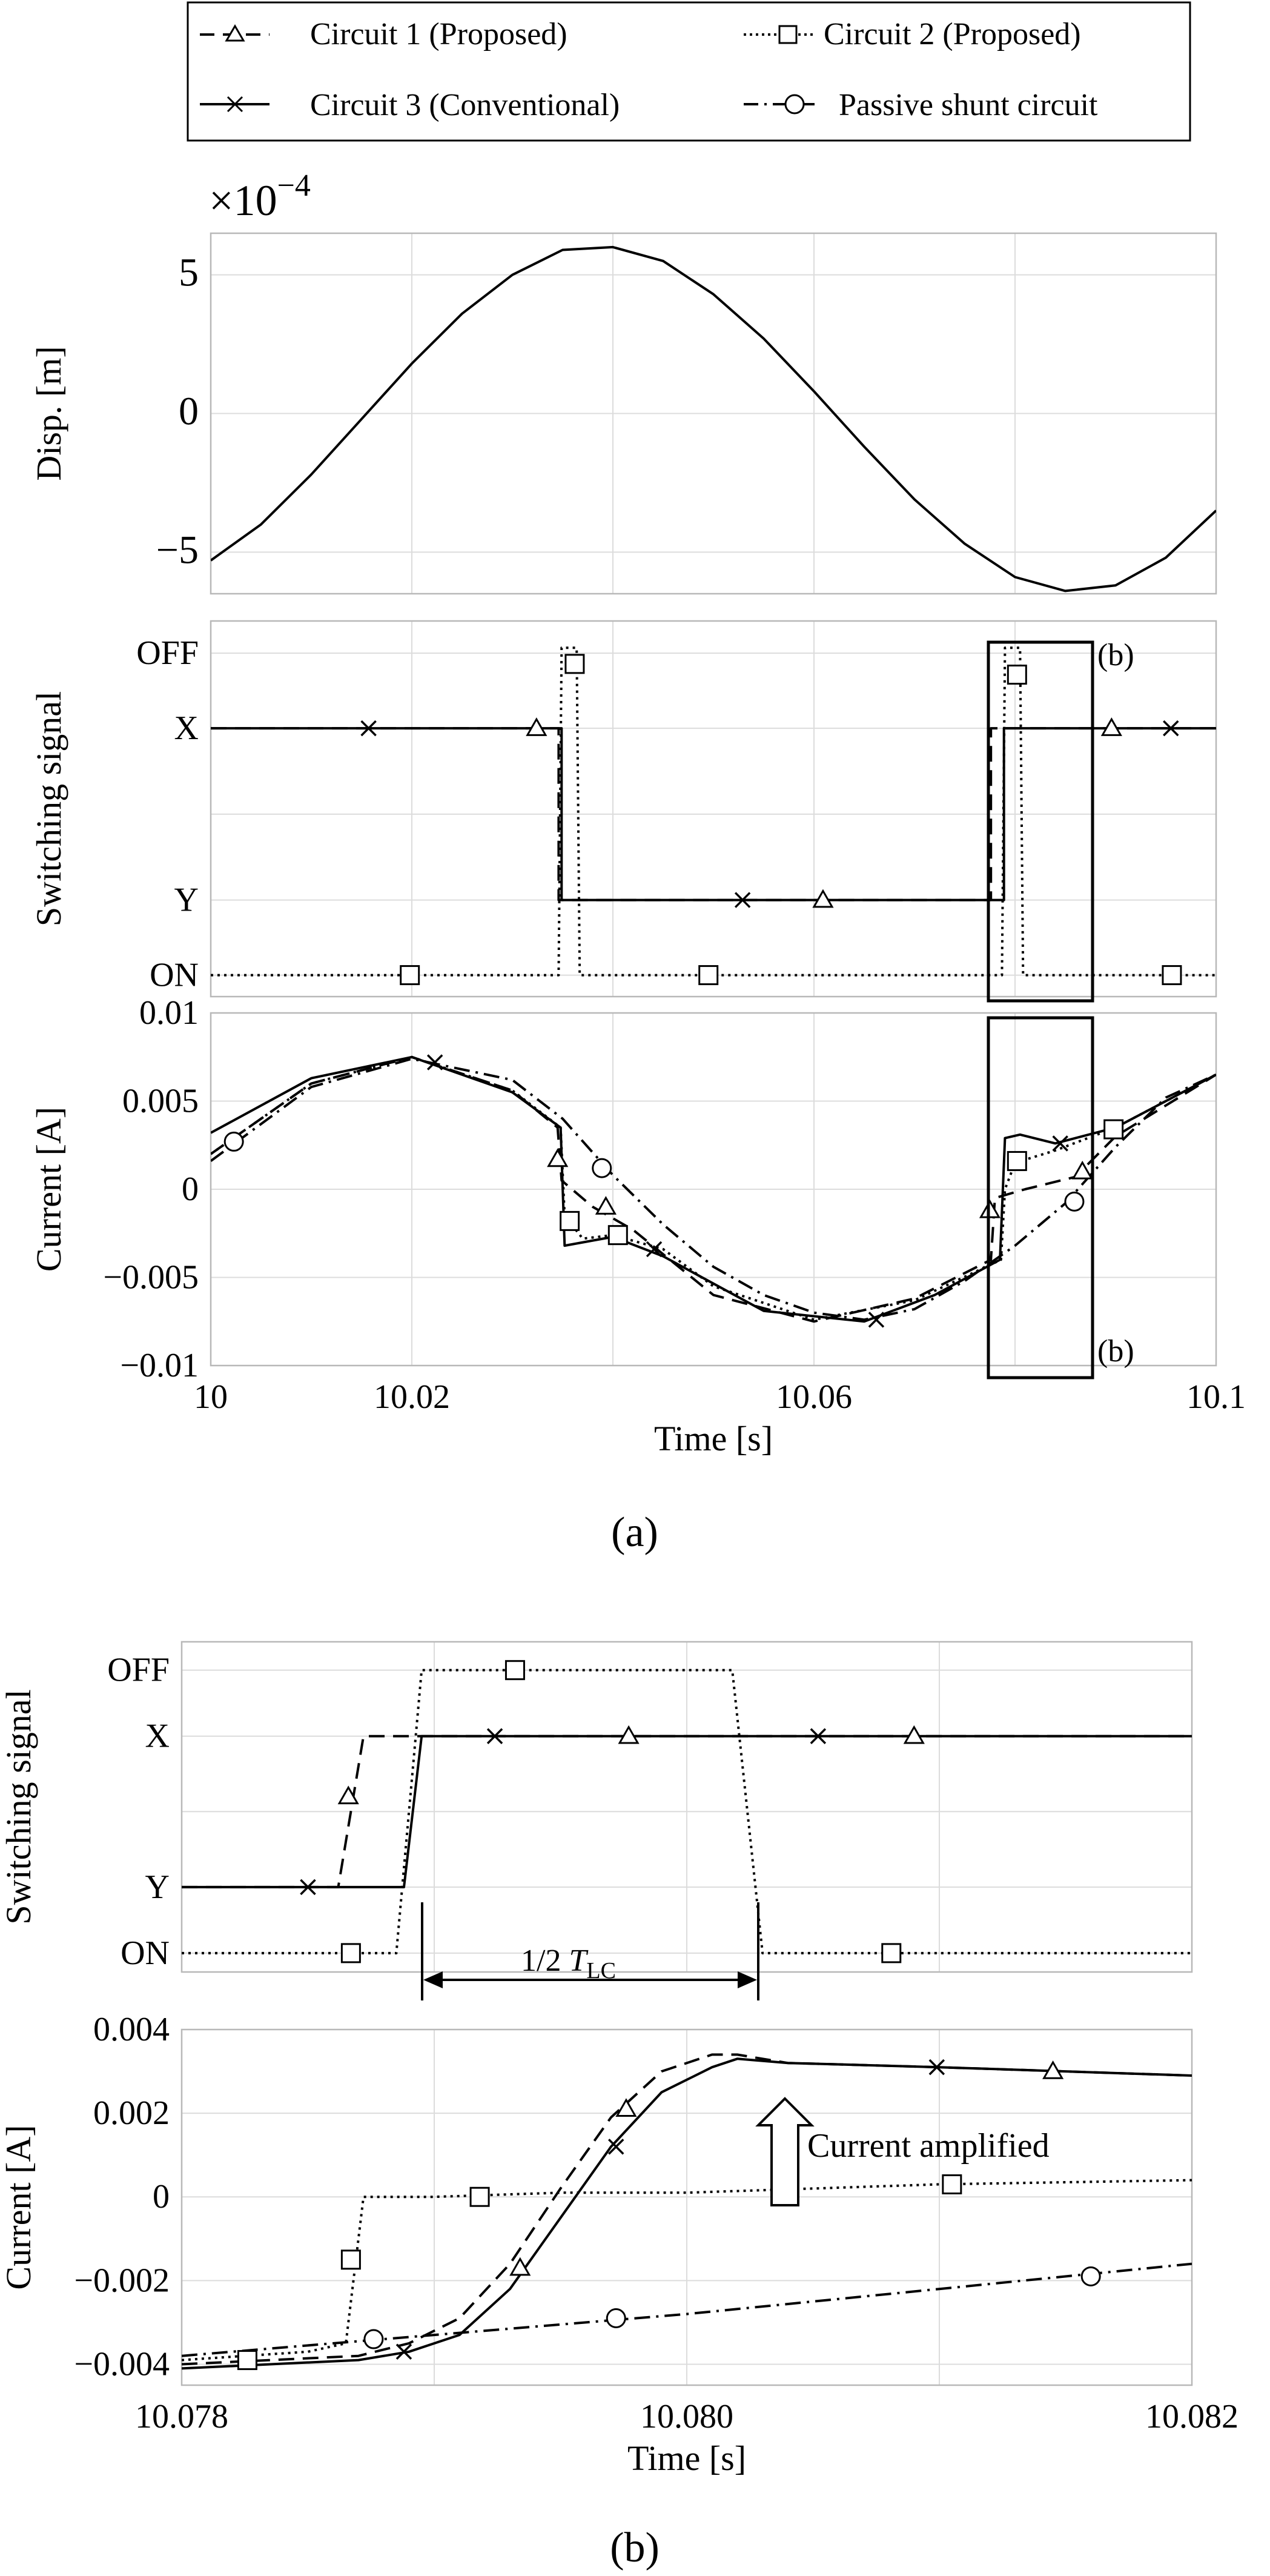 The height and width of the screenshot is (2576, 1270). What do you see at coordinates (635, 2548) in the screenshot?
I see `caption-b: (b)` at bounding box center [635, 2548].